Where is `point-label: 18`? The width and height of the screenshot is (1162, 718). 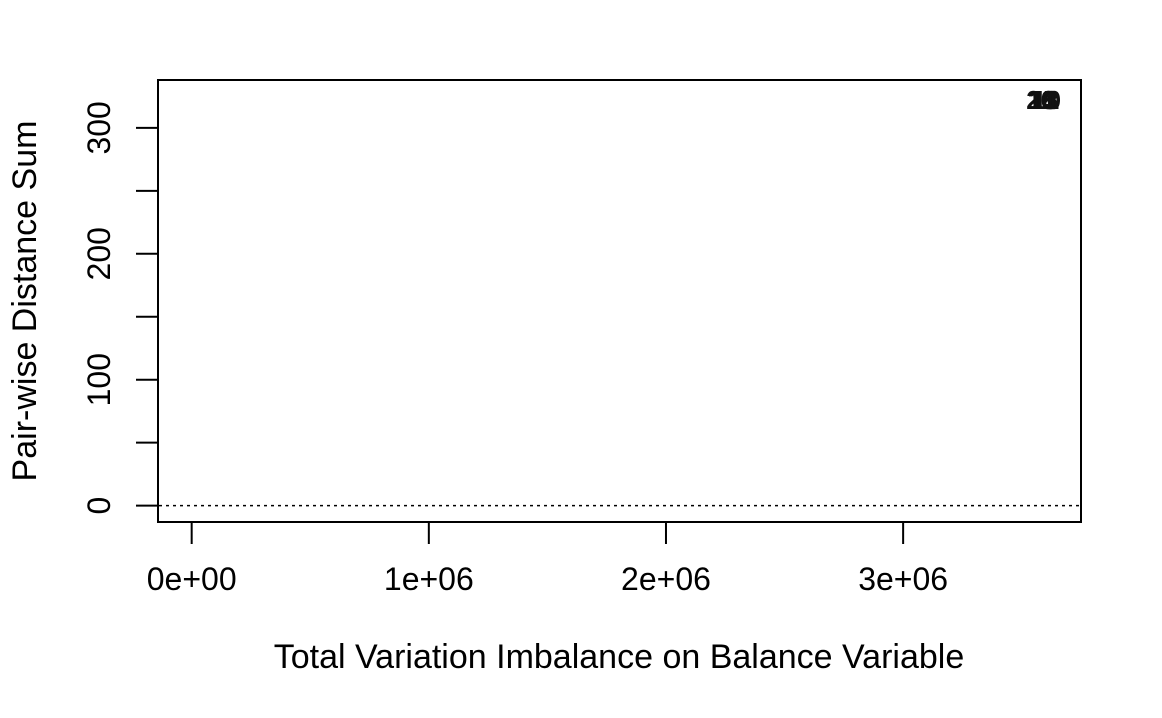
point-label: 18 is located at coordinates (1041, 100).